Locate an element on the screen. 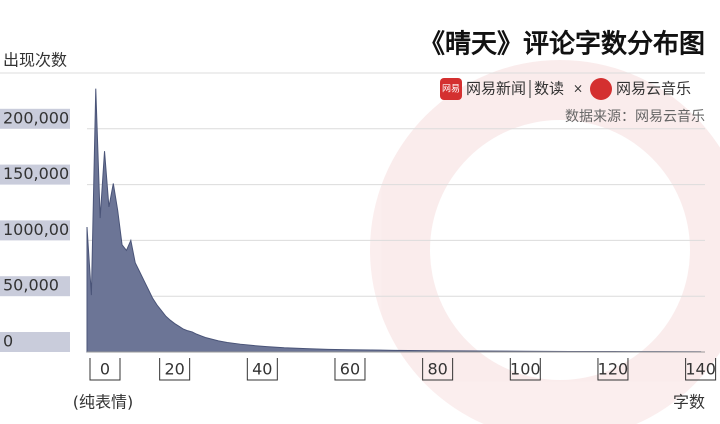 The height and width of the screenshot is (424, 720). y-axis-label: 出现次数 is located at coordinates (35, 60).